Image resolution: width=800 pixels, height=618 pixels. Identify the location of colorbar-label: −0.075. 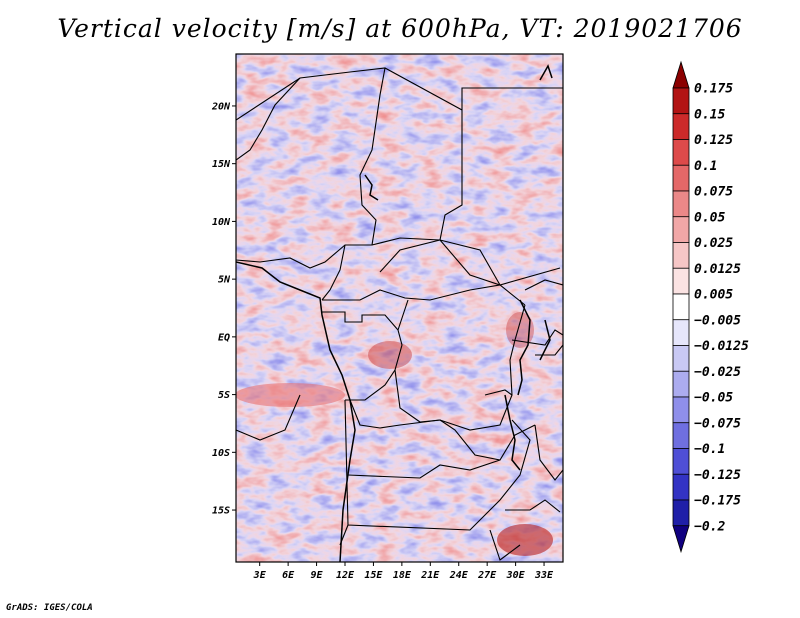
(717, 423).